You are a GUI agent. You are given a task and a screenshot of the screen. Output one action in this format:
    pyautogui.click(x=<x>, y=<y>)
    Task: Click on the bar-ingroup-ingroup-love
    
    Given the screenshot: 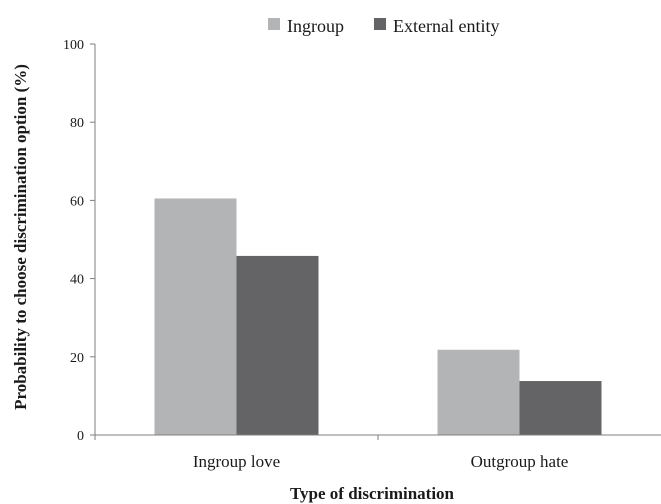 What is the action you would take?
    pyautogui.click(x=195, y=316)
    